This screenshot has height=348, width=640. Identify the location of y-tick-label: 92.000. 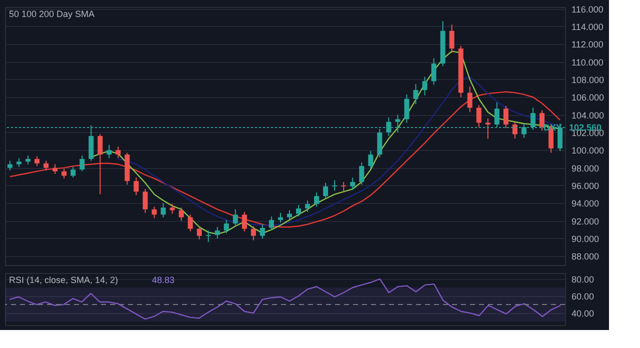
(586, 221).